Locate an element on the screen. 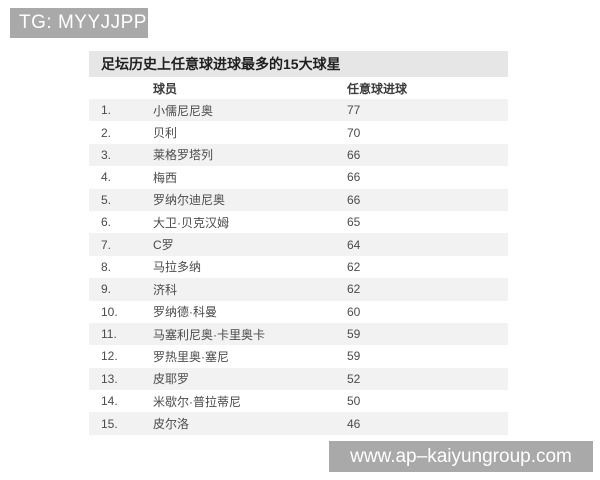 This screenshot has height=480, width=600. row-goals: 60 is located at coordinates (354, 311).